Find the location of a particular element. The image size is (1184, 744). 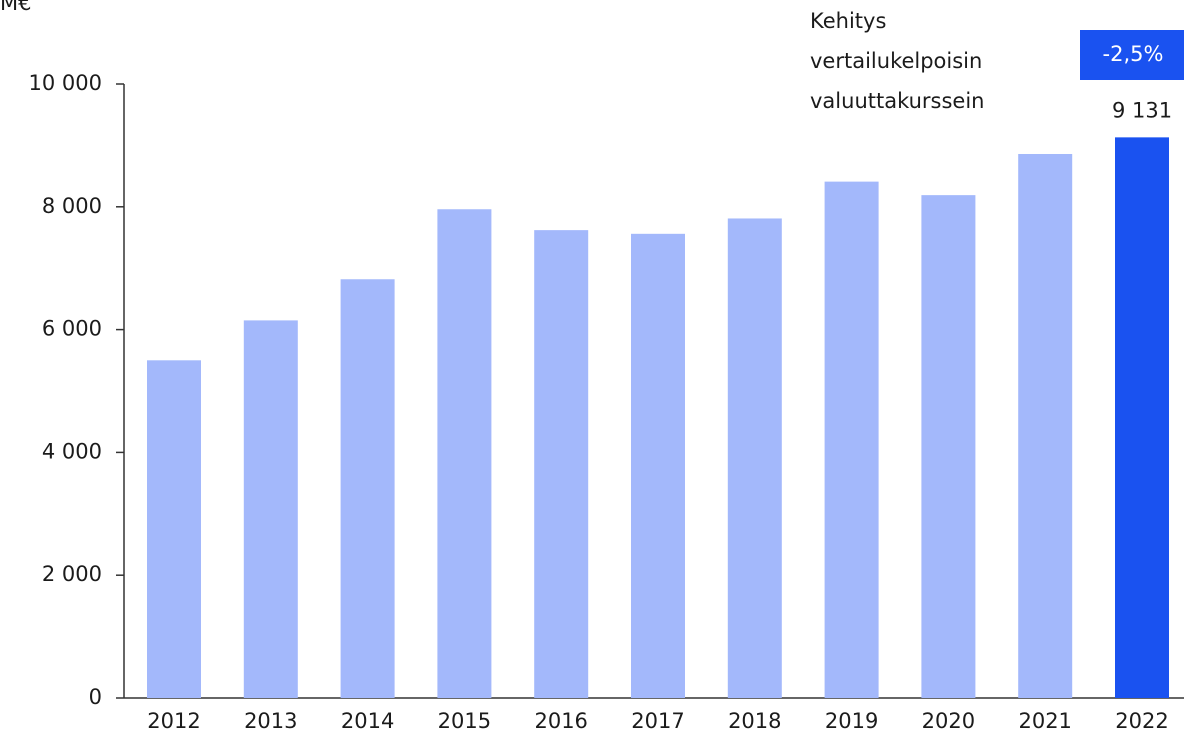

x-tick-label: 2012 is located at coordinates (173, 721).